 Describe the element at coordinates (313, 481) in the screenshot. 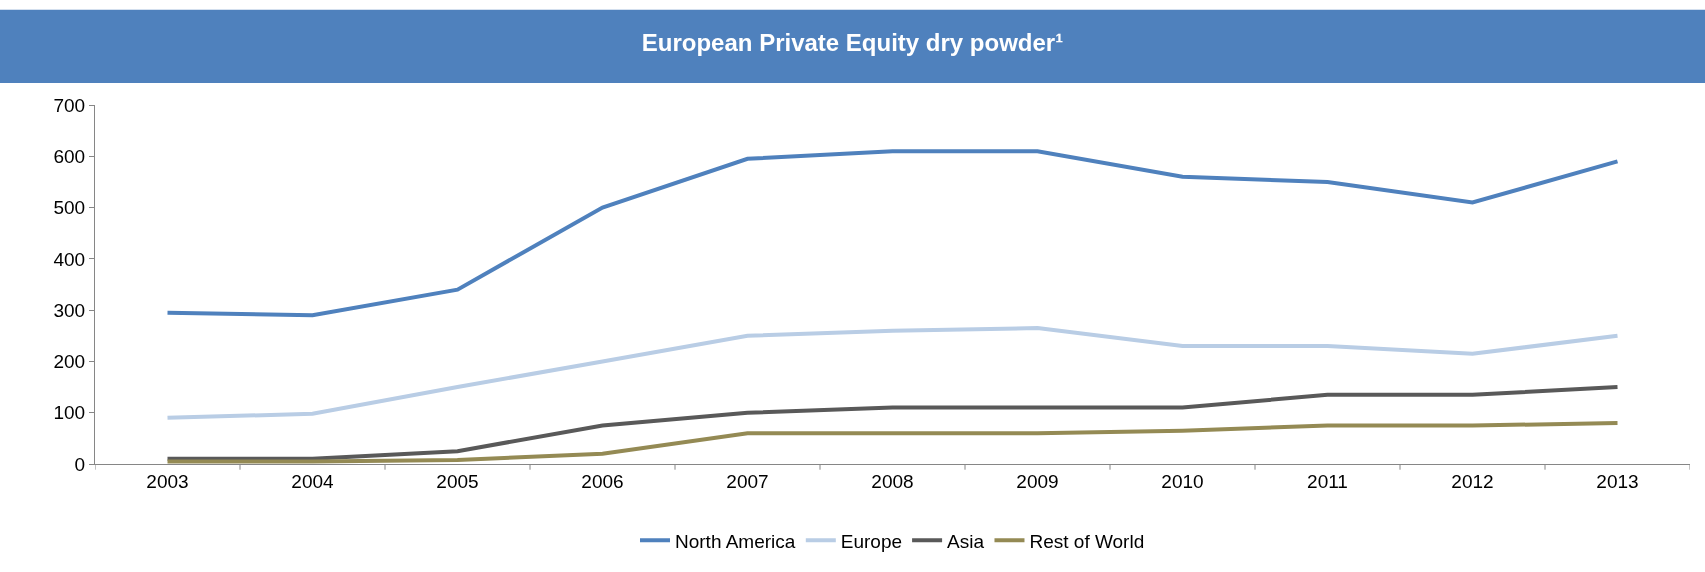

I see `x-tick-label: 2004` at that location.